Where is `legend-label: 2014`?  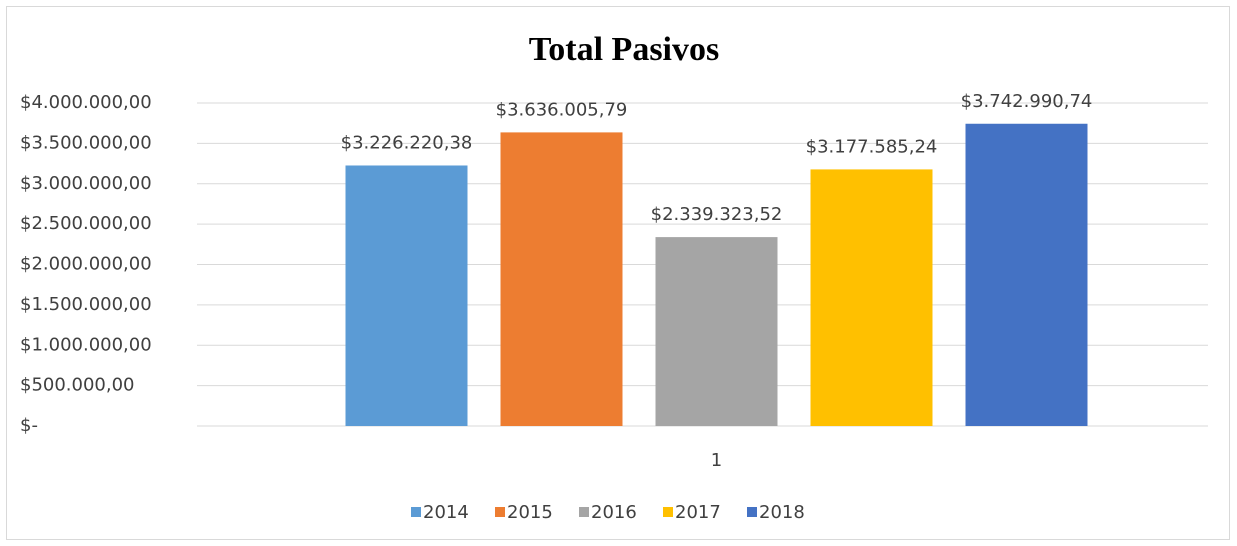
legend-label: 2014 is located at coordinates (446, 512).